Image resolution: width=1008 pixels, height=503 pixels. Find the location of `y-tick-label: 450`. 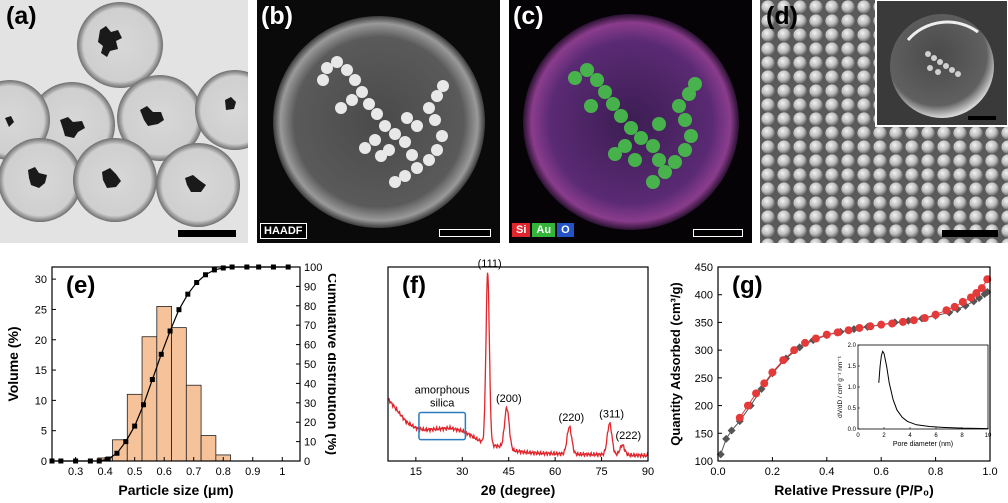

y-tick-label: 450 is located at coordinates (704, 268).